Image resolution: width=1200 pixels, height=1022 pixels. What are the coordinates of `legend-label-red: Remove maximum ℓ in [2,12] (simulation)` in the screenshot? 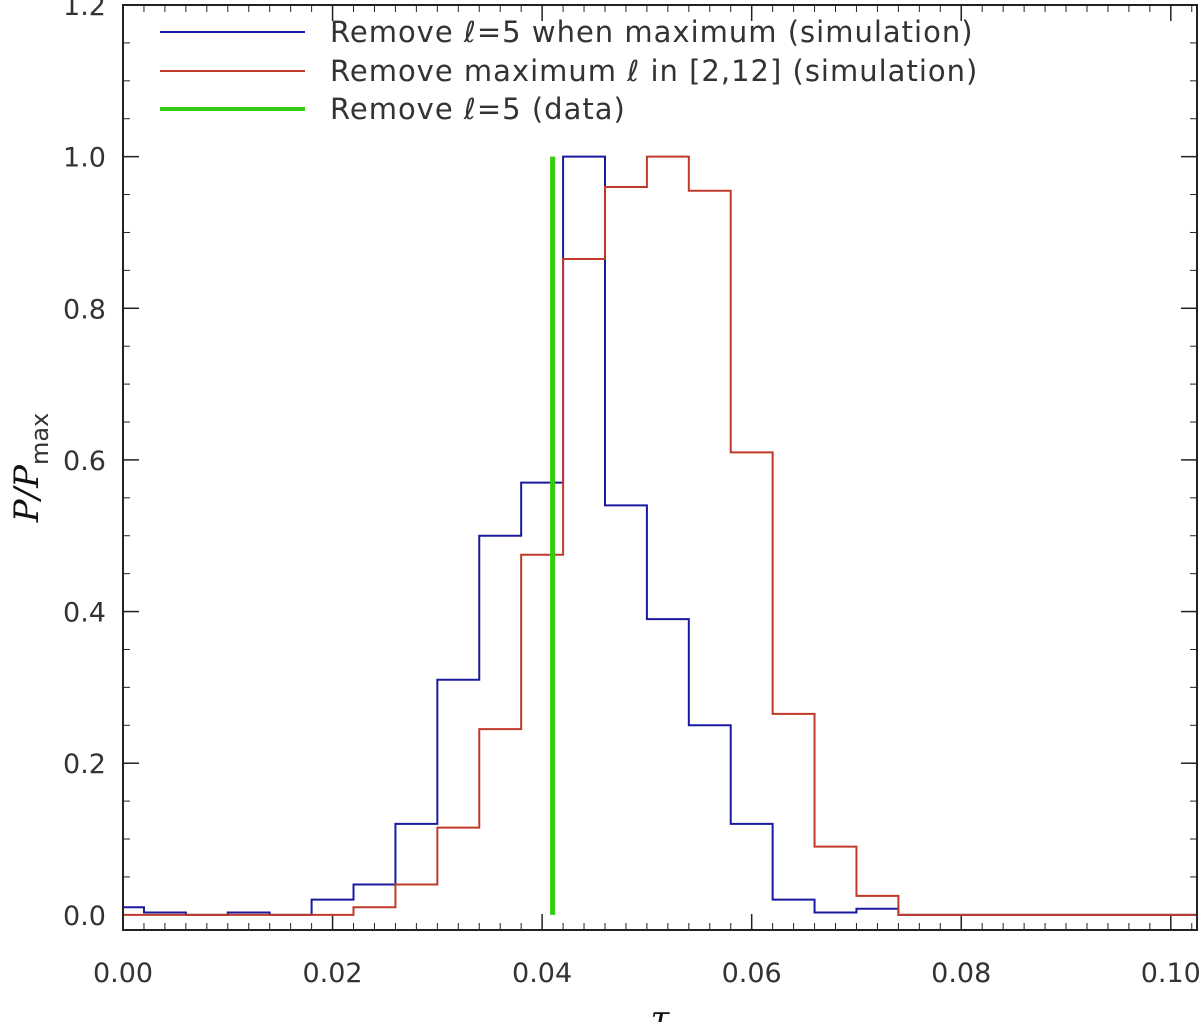 It's located at (654, 71).